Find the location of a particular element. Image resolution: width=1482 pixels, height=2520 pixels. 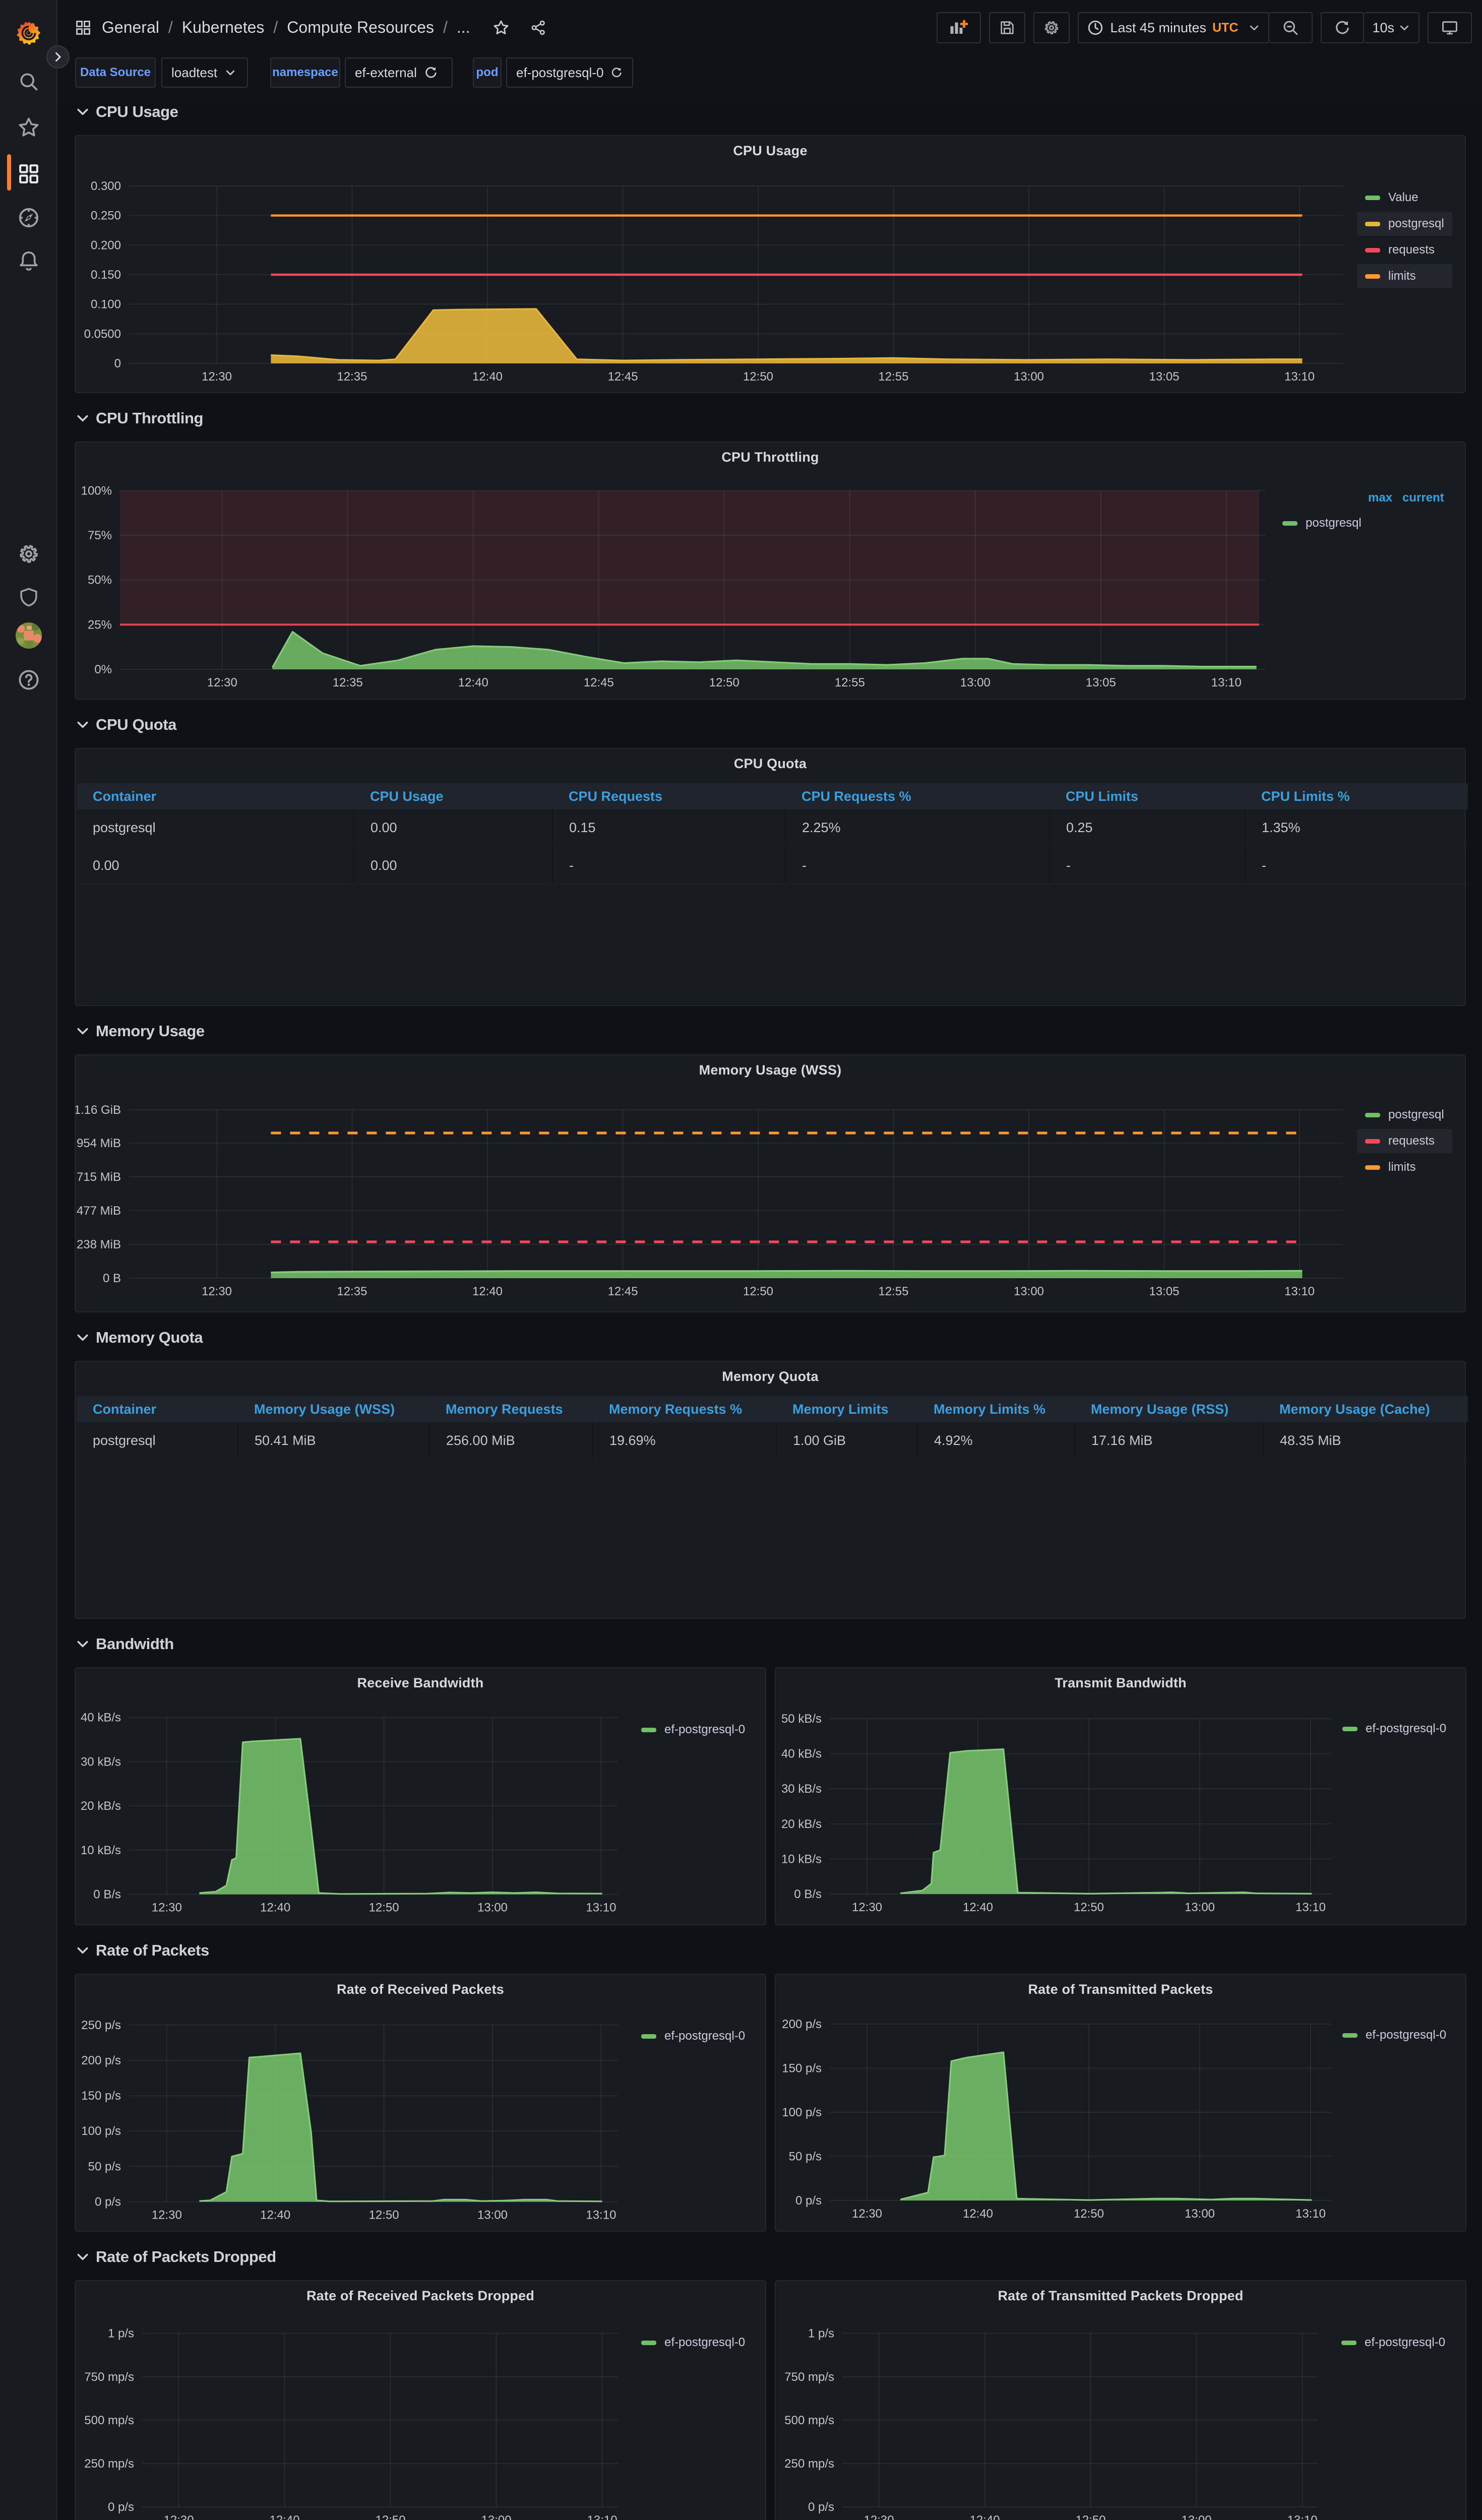

svg-text: 100% is located at coordinates (97, 491).